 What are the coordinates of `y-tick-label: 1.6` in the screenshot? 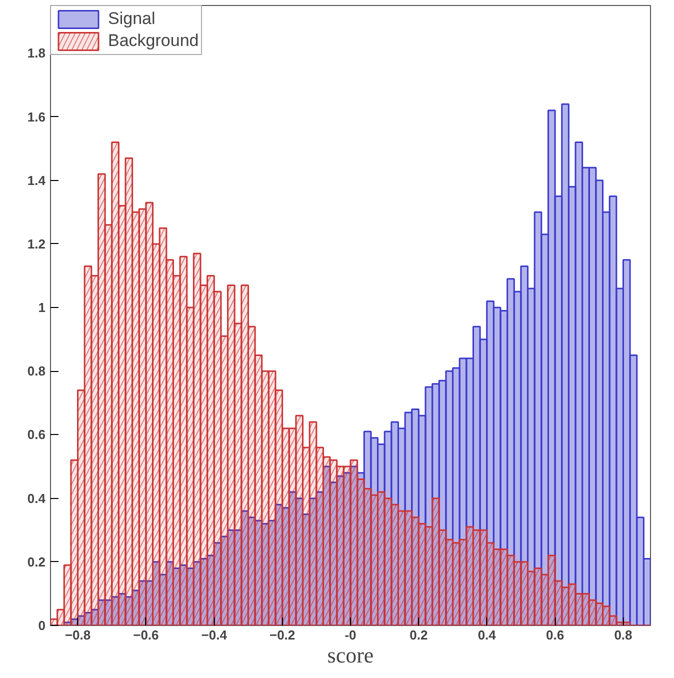 It's located at (36, 116).